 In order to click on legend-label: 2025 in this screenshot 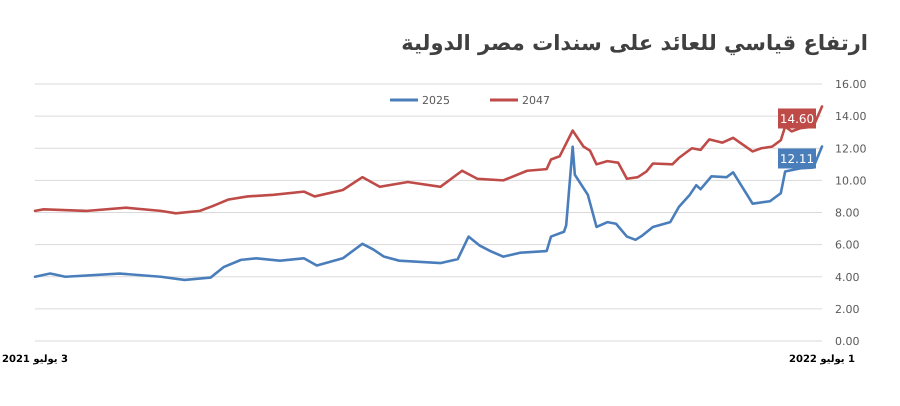, I will do `click(436, 100)`.